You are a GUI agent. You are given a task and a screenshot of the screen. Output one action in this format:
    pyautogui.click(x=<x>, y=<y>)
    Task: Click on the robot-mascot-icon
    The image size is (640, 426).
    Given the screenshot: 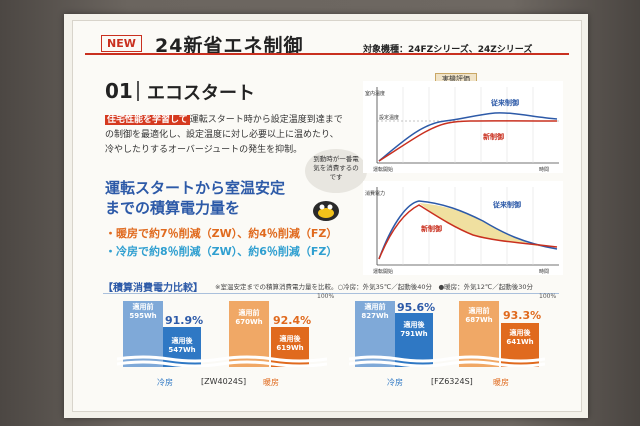 What is the action you would take?
    pyautogui.click(x=326, y=211)
    